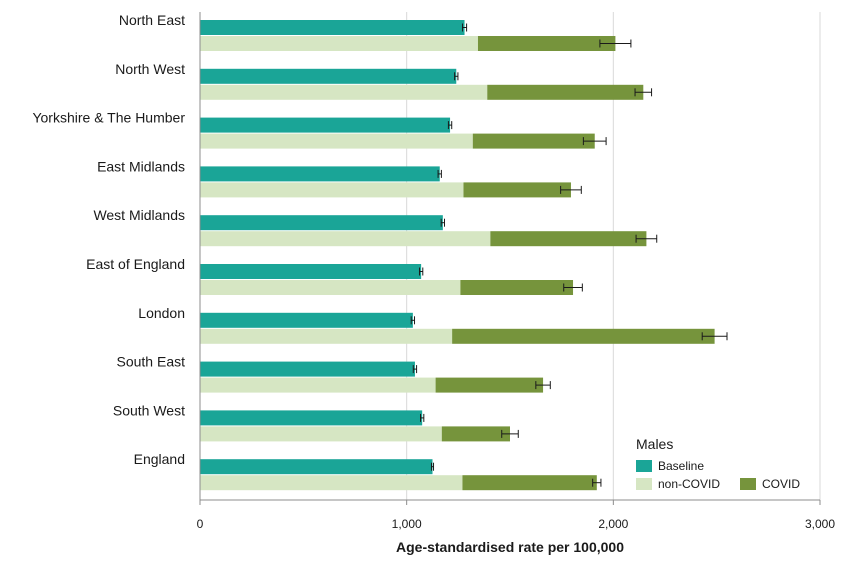  Describe the element at coordinates (748, 484) in the screenshot. I see `legend-item-covid-swatch` at that location.